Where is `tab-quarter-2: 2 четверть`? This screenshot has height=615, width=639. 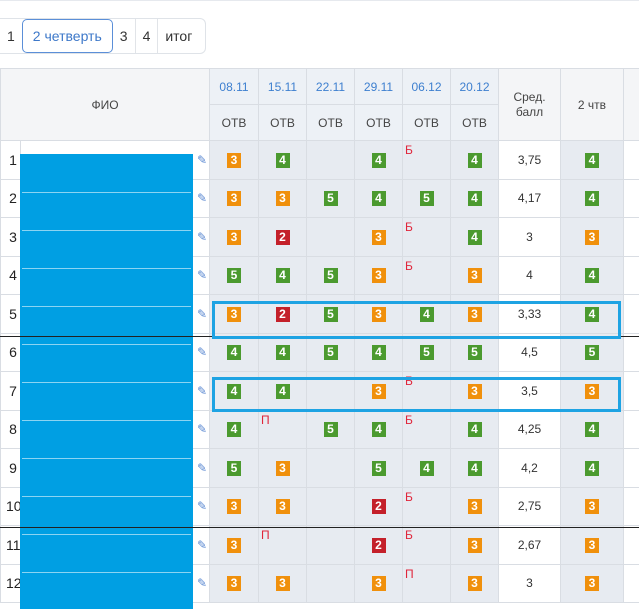 tab-quarter-2: 2 четверть is located at coordinates (67, 36).